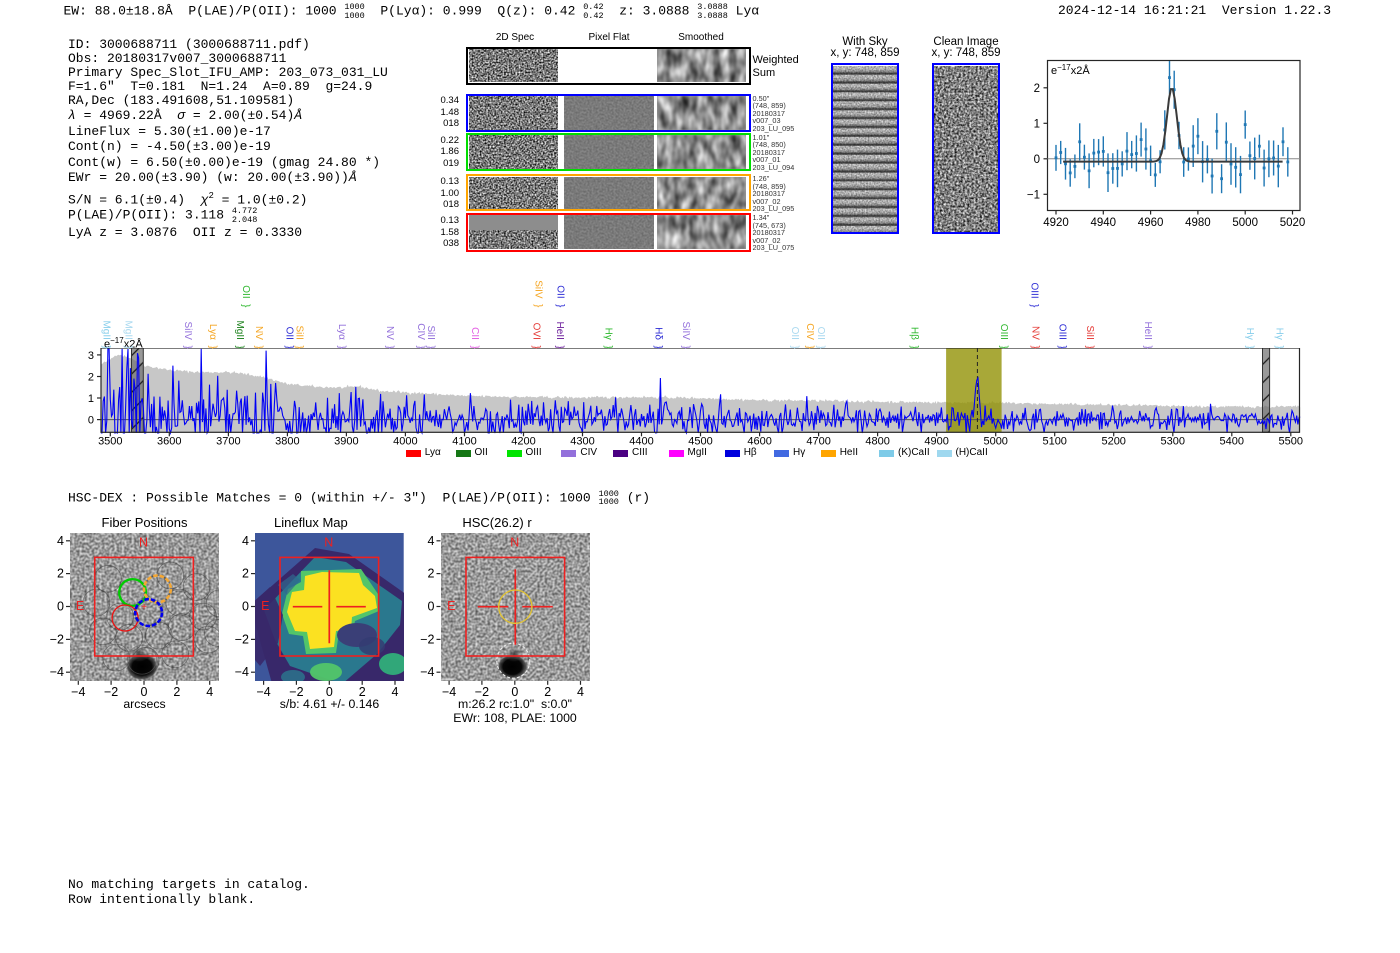  I want to click on svg-text: 5020, so click(1293, 223).